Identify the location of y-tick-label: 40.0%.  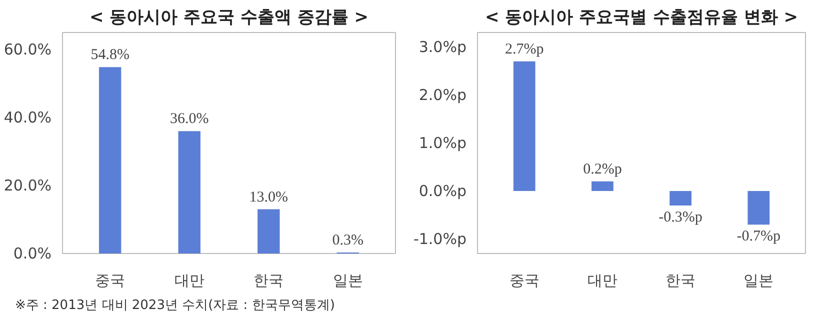
(28, 117).